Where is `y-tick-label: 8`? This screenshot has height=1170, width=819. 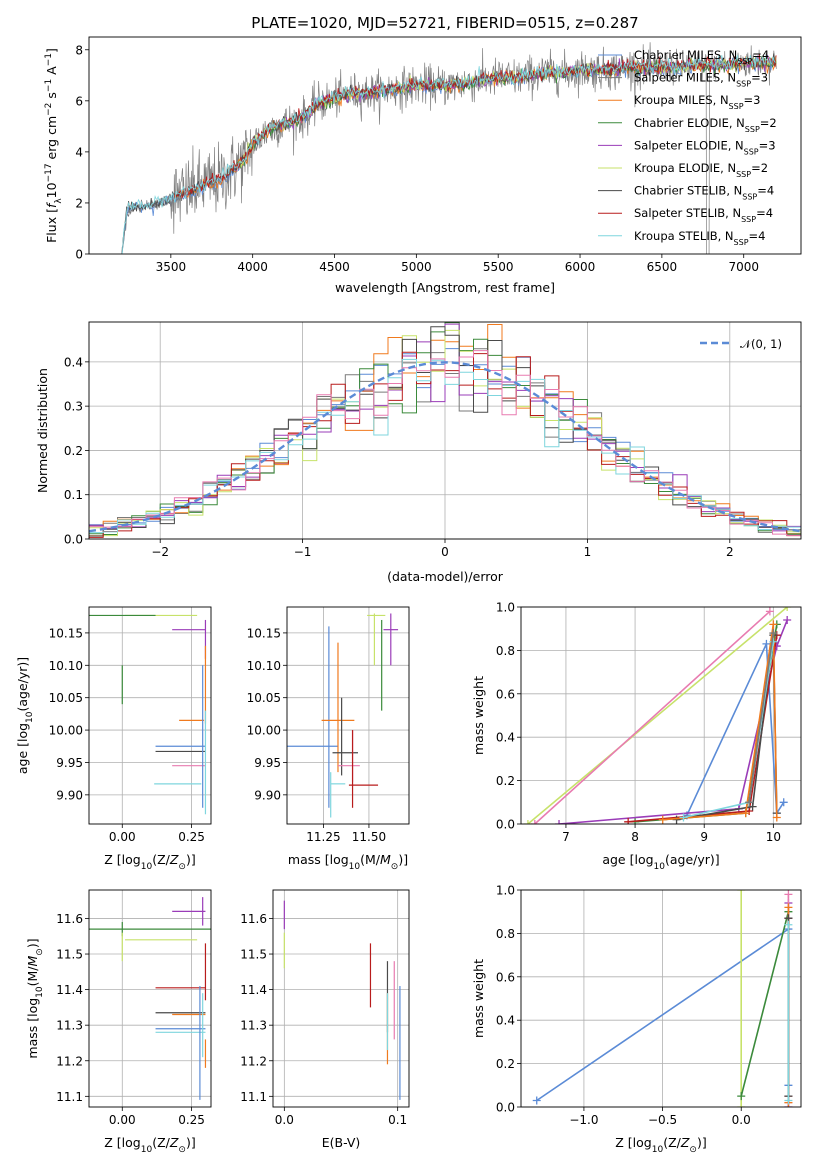 y-tick-label: 8 is located at coordinates (79, 50).